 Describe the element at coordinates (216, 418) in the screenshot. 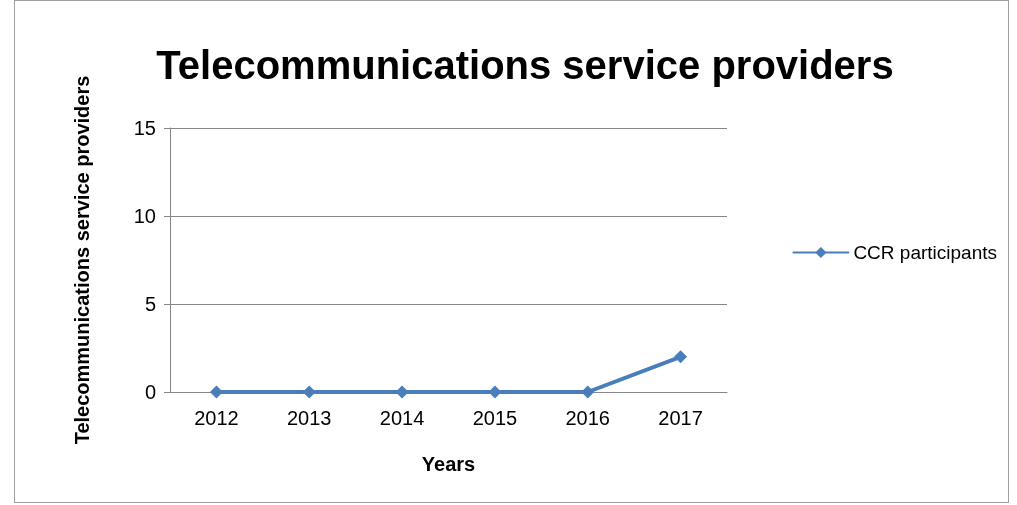

I see `x-tick-label: 2012` at that location.